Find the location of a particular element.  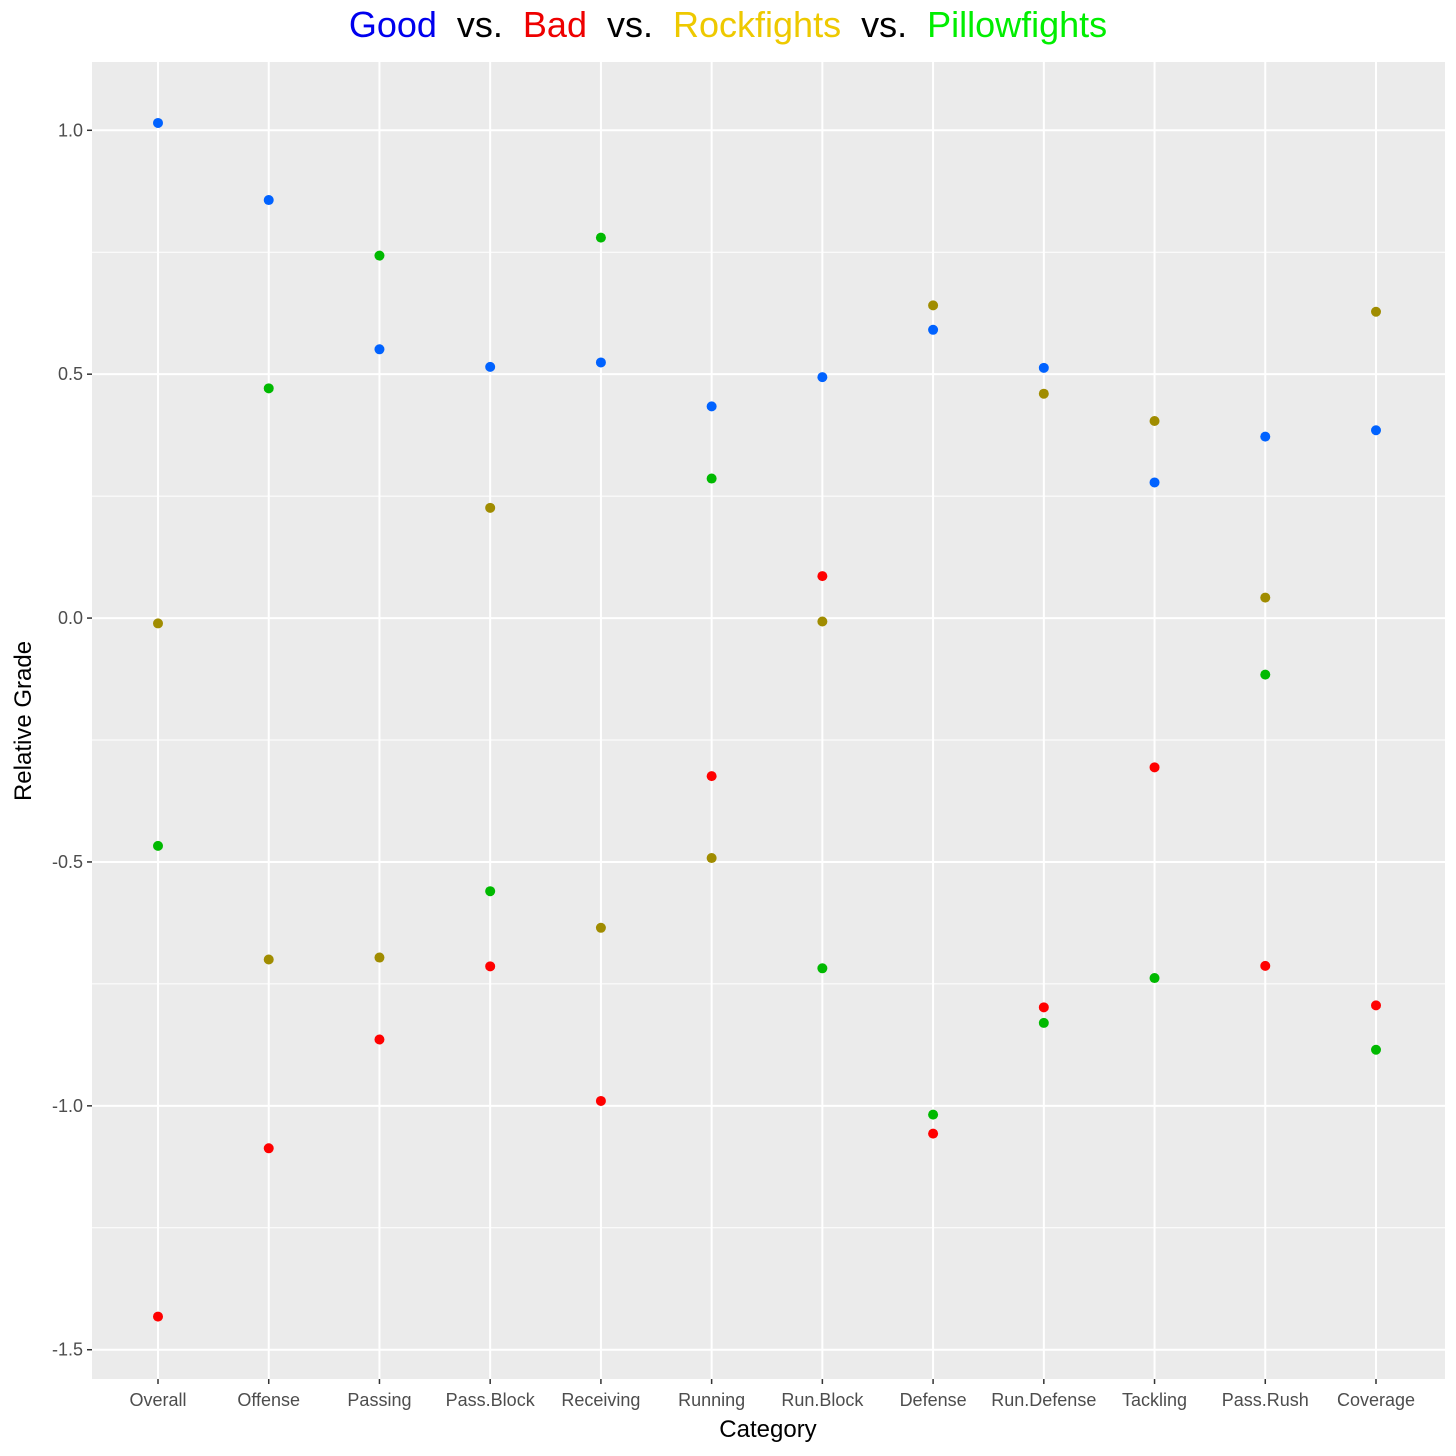

y-tick-label: -1.0 is located at coordinates (67, 1106).